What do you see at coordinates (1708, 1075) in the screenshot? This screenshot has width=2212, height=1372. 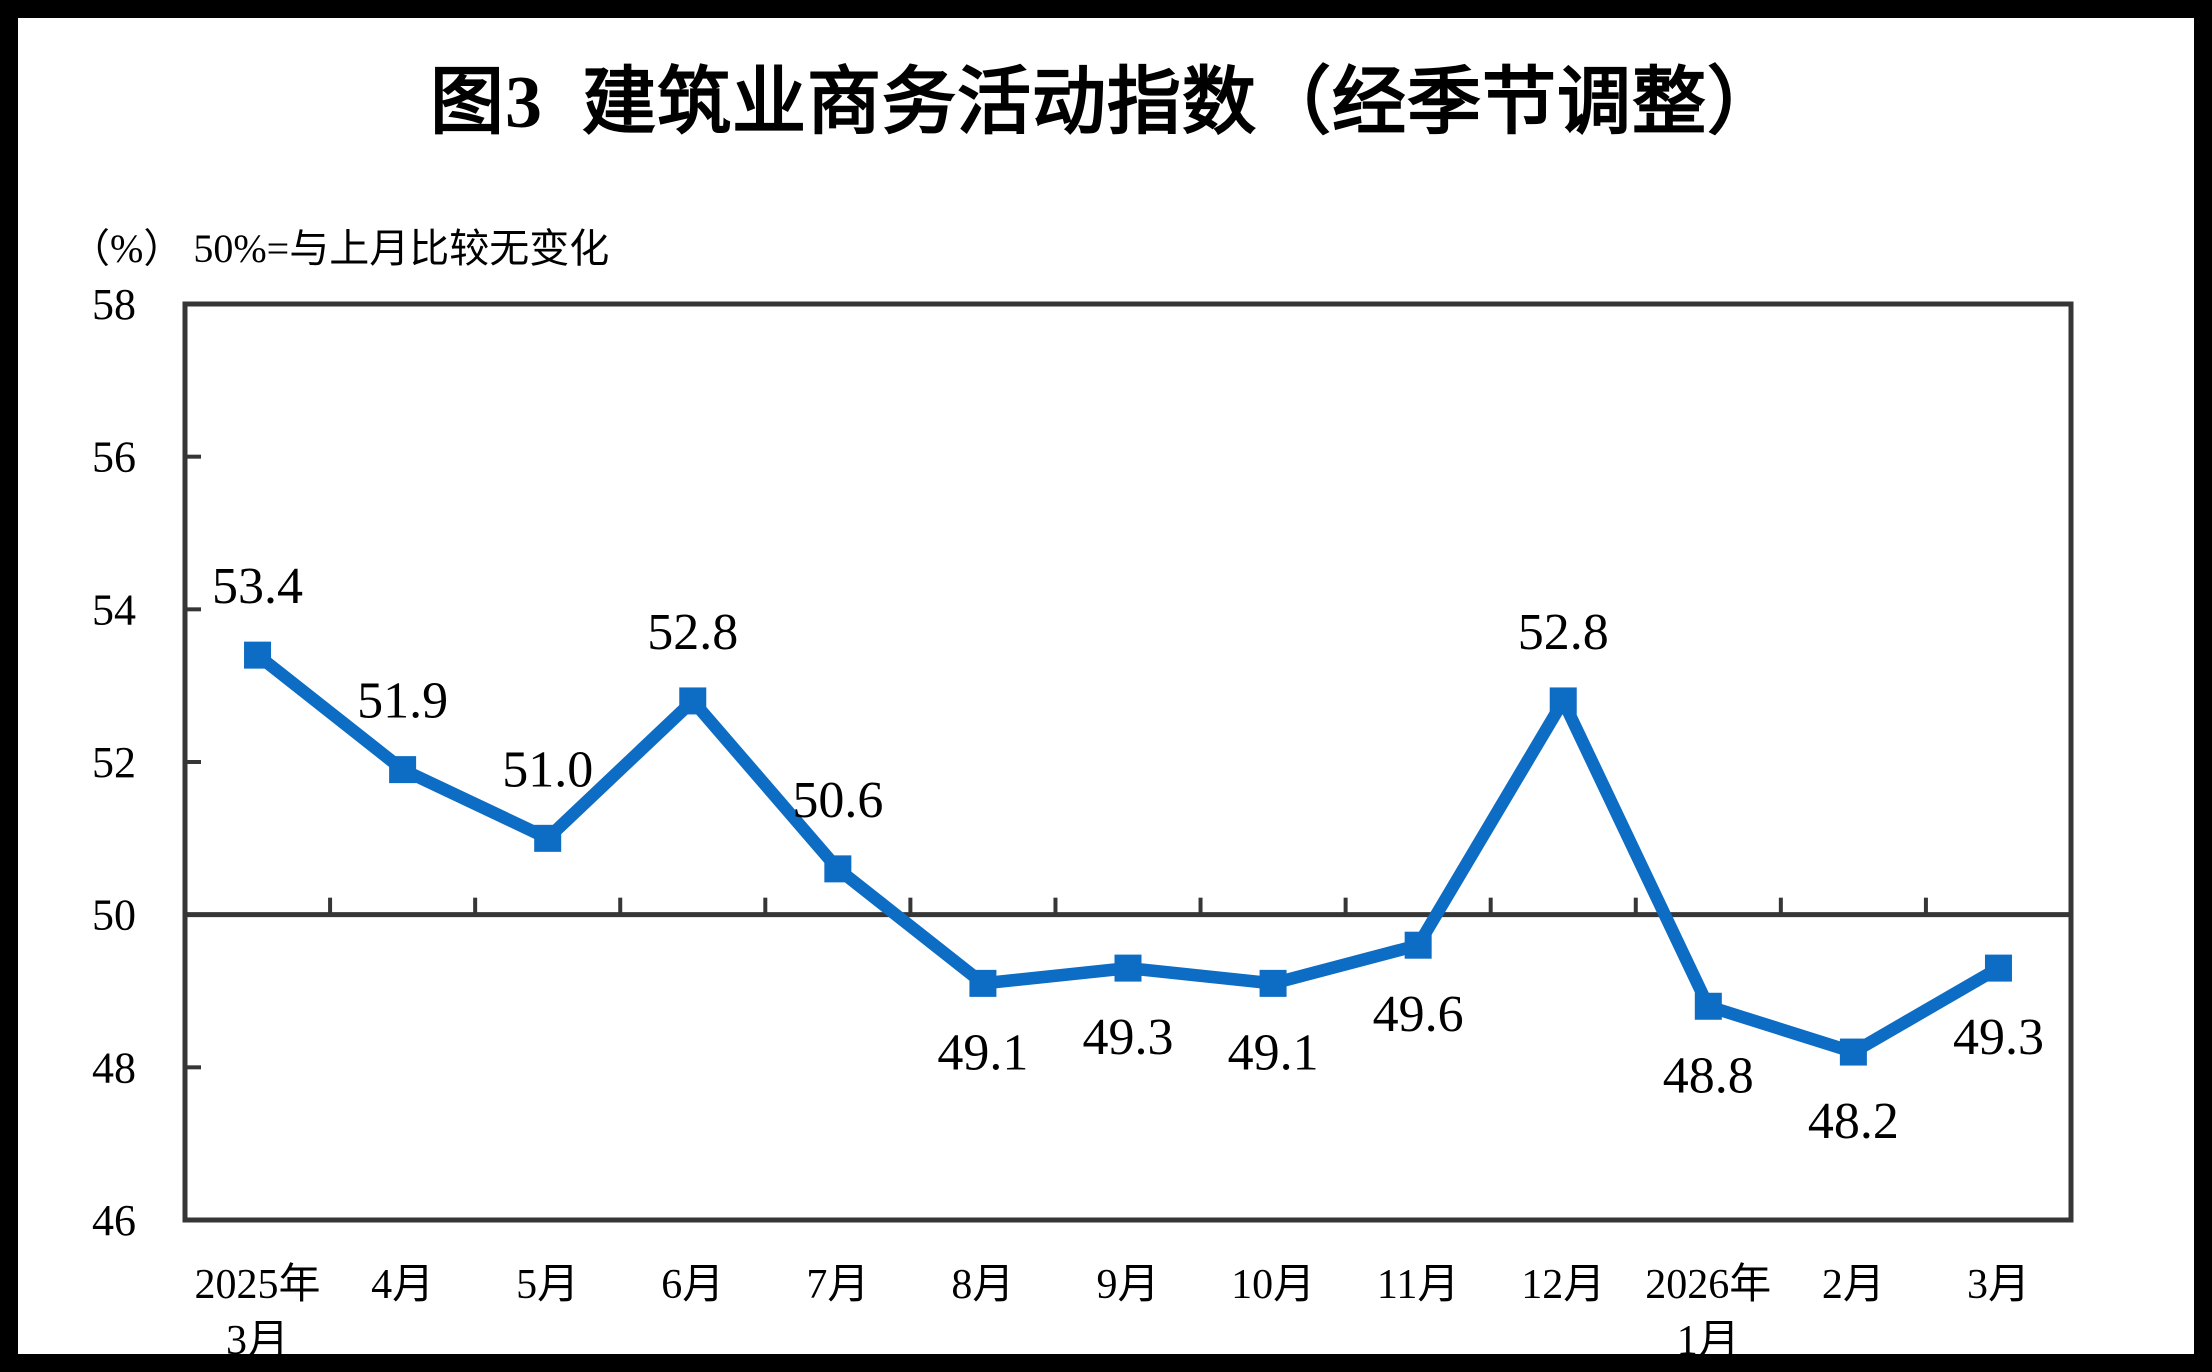 I see `data-label: 48.8` at bounding box center [1708, 1075].